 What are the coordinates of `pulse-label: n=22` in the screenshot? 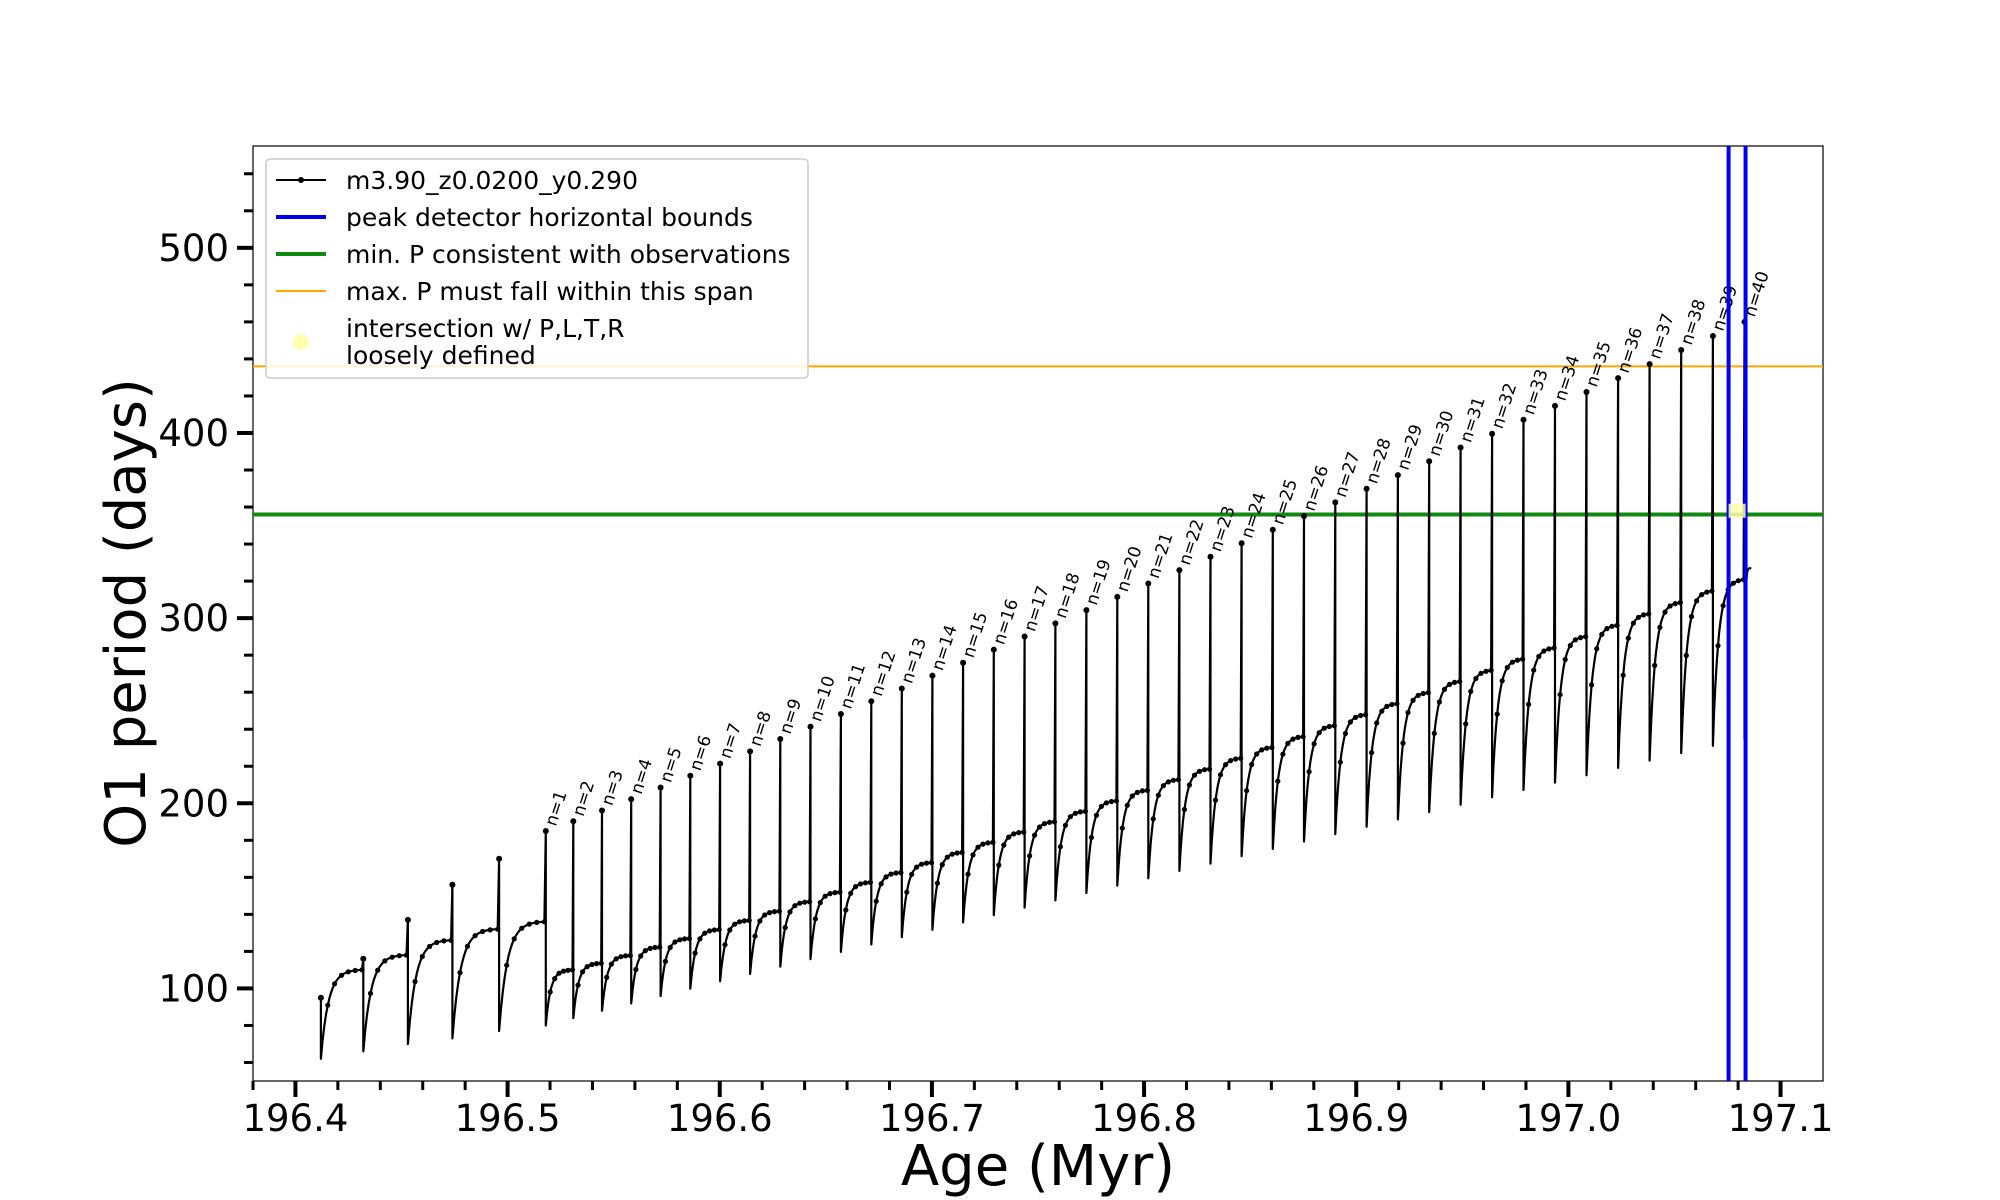 It's located at (1191, 542).